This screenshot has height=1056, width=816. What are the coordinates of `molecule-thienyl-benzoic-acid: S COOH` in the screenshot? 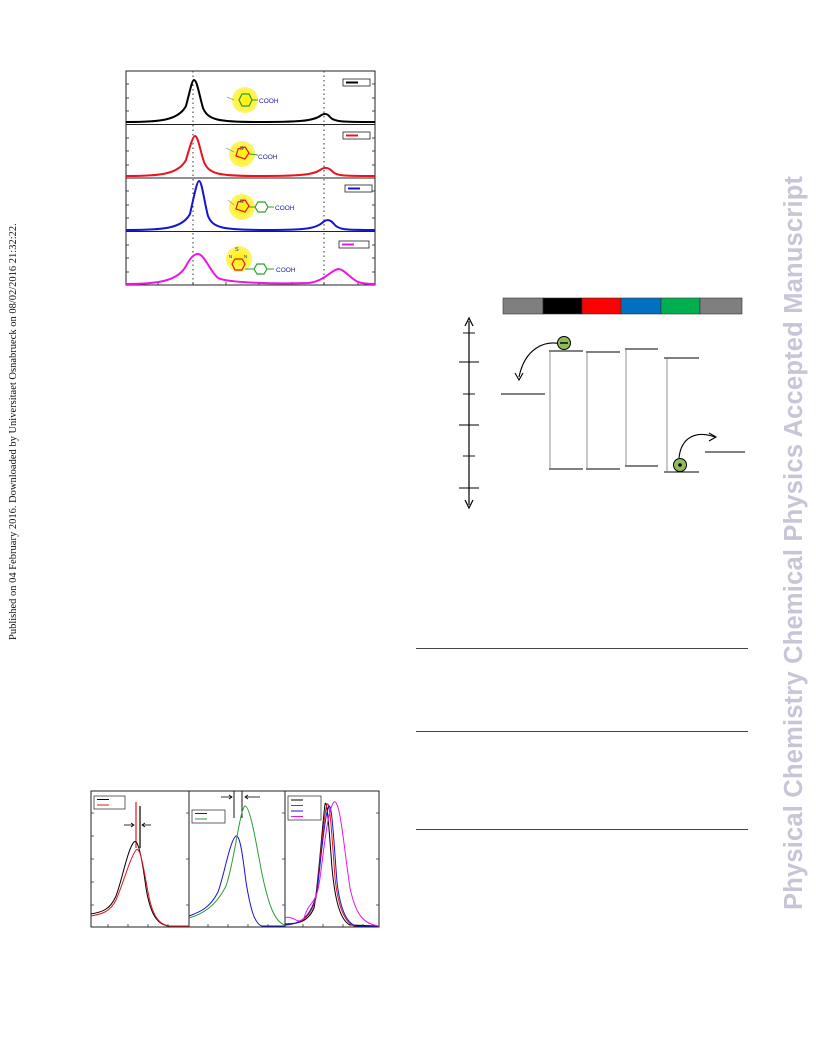 It's located at (261, 207).